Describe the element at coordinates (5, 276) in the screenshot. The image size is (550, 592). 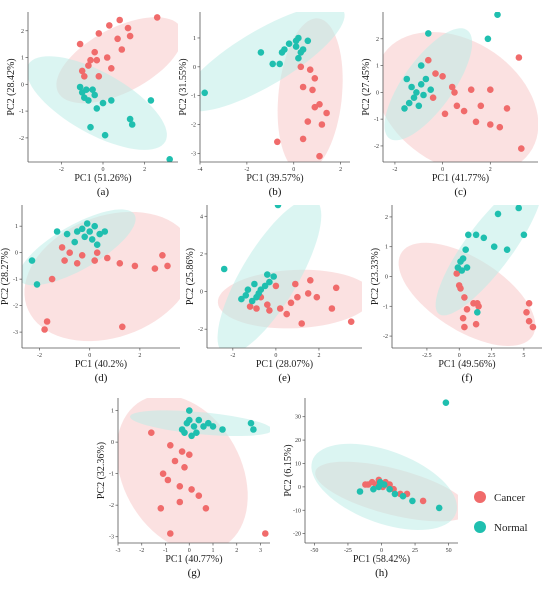
I see `y-axis-label: PC2 (28.27%)` at that location.